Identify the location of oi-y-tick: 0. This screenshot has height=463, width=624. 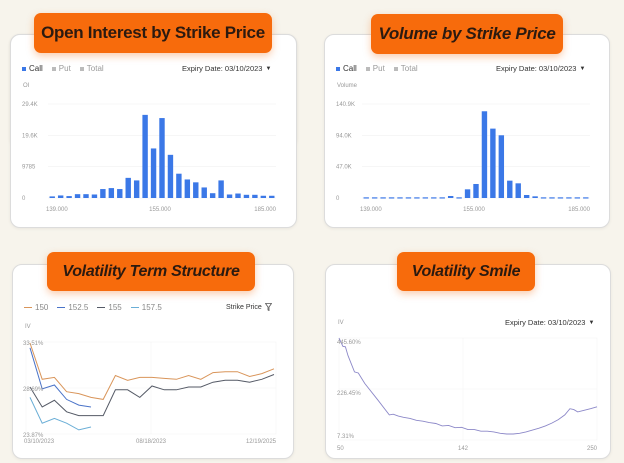
(24, 199).